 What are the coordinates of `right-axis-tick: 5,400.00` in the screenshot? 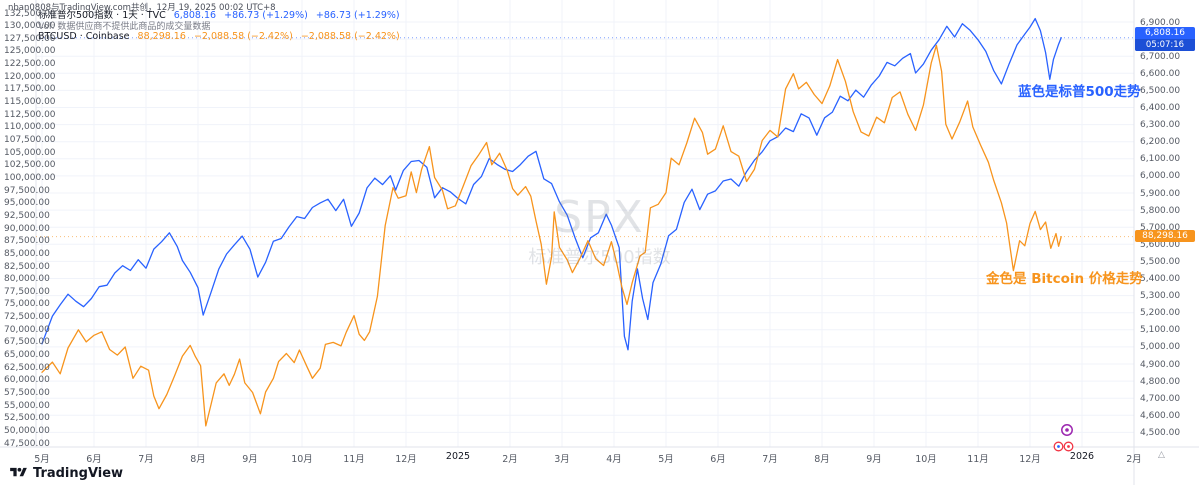 It's located at (1160, 279).